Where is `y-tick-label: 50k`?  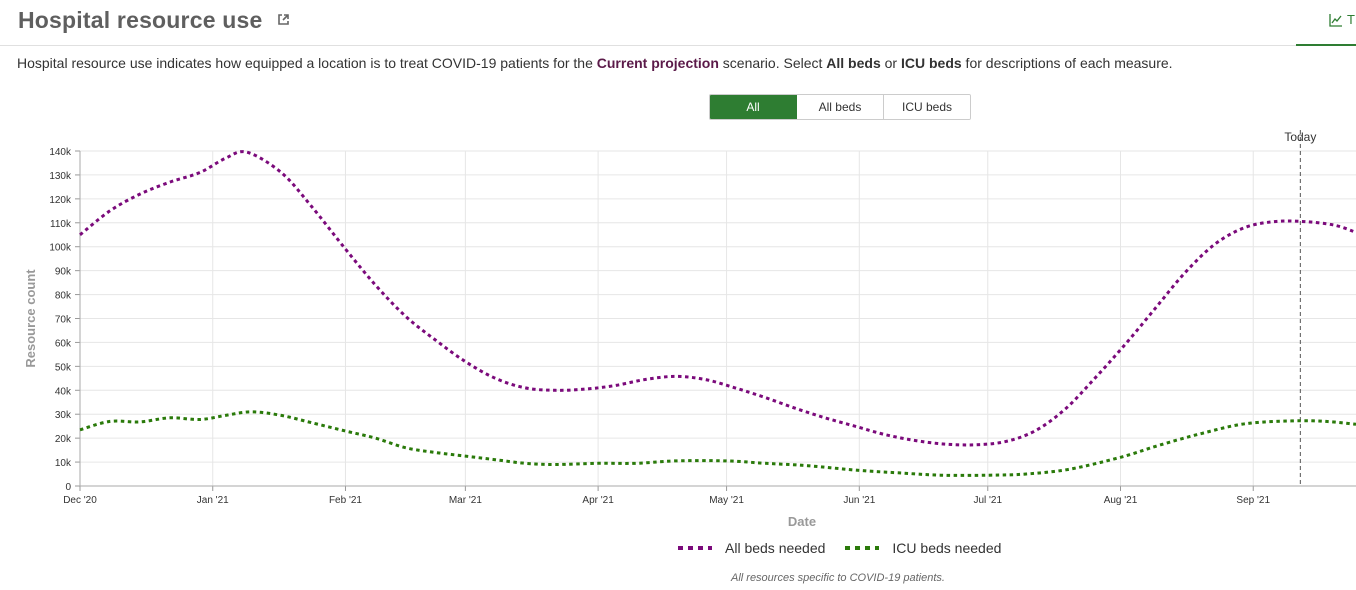 y-tick-label: 50k is located at coordinates (63, 367).